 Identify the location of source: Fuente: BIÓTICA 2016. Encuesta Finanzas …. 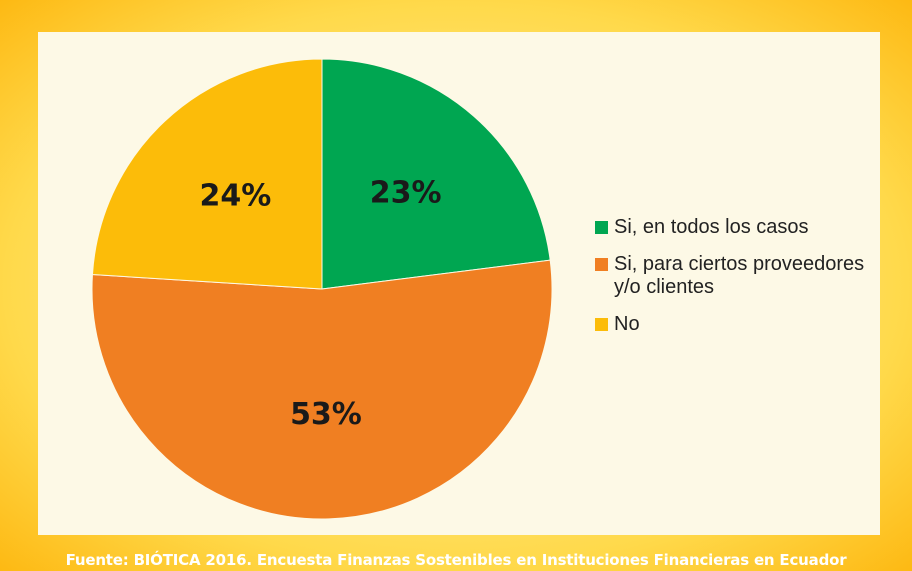
(456, 560).